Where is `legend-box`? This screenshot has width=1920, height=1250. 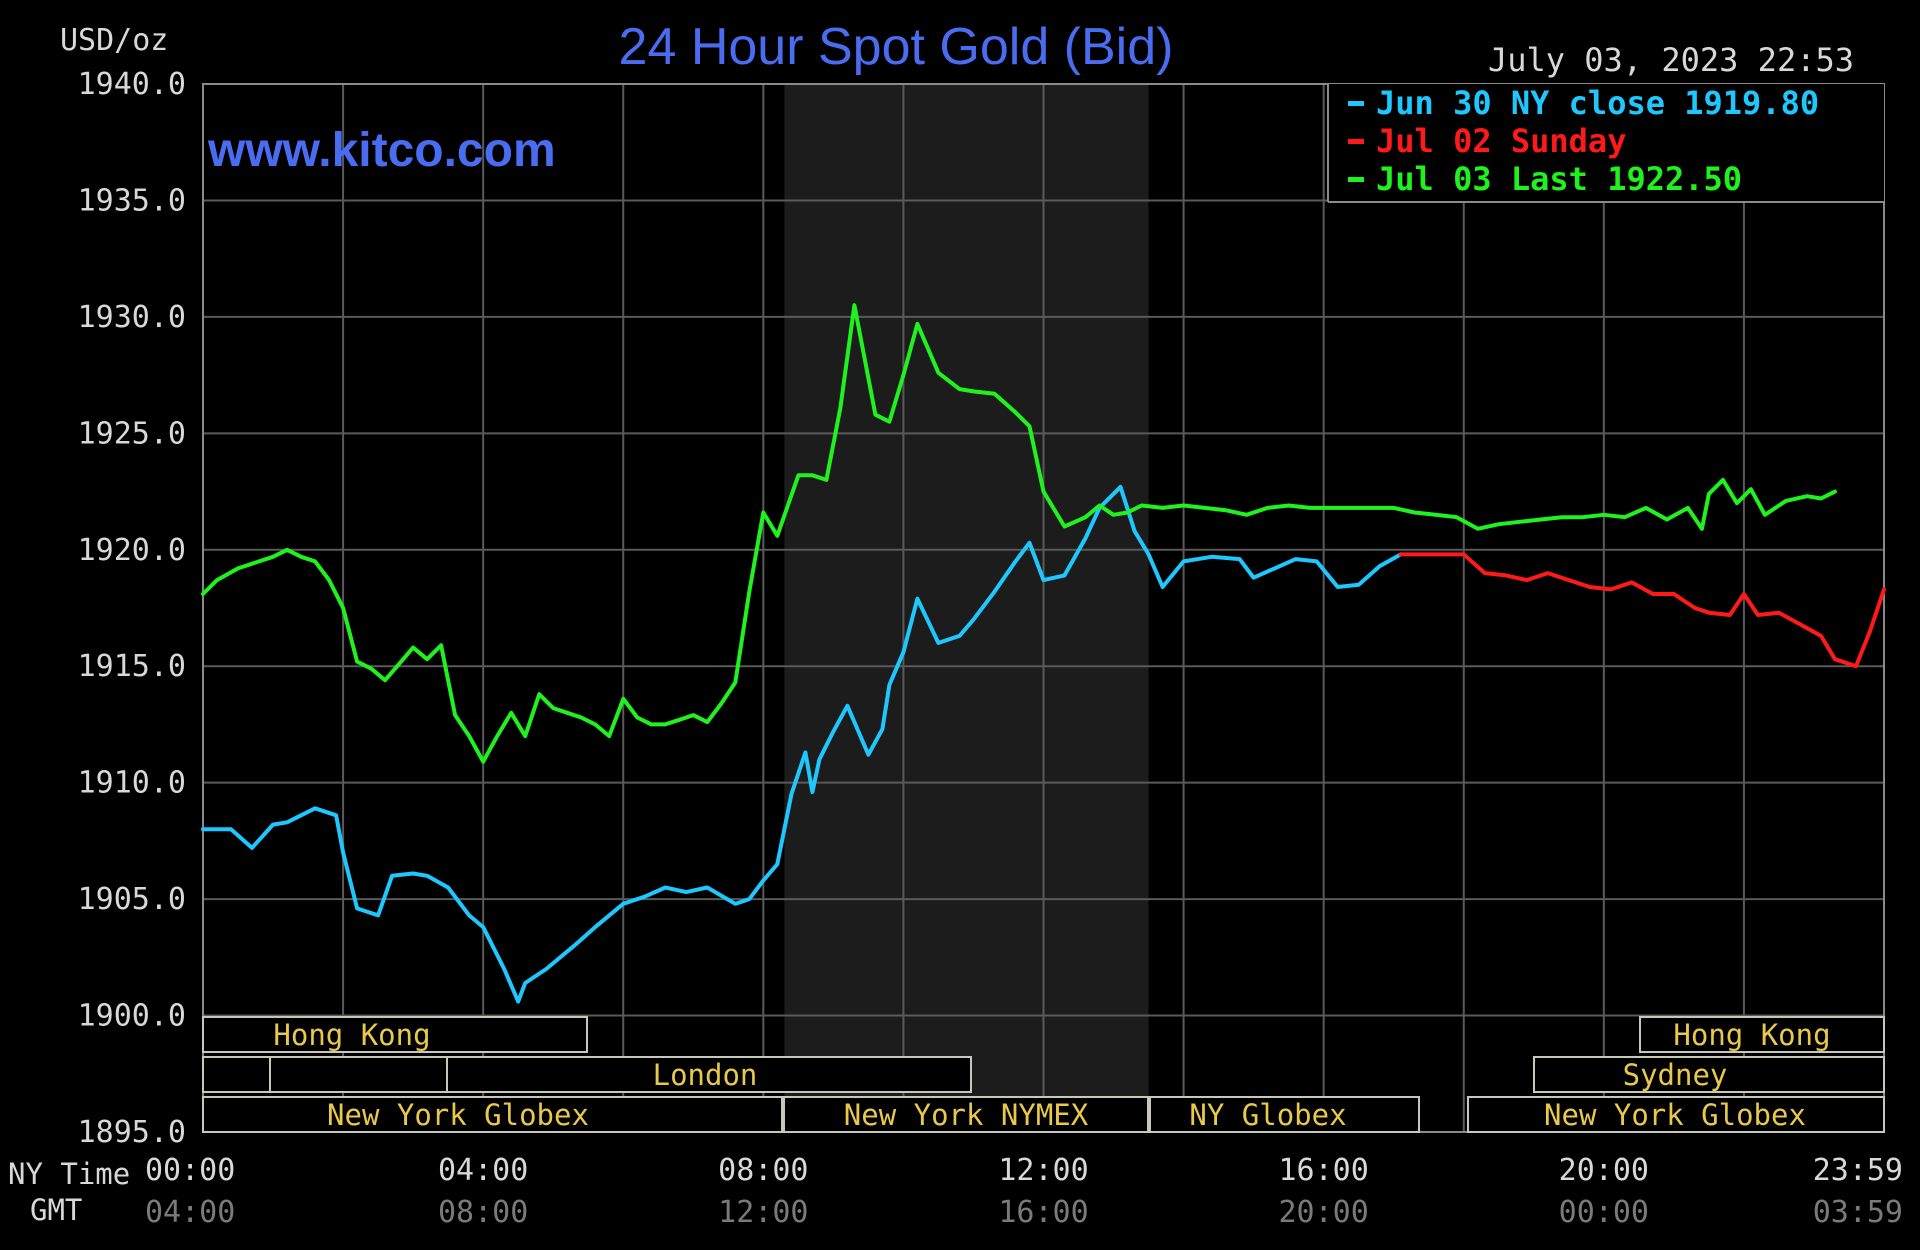
legend-box is located at coordinates (1606, 143).